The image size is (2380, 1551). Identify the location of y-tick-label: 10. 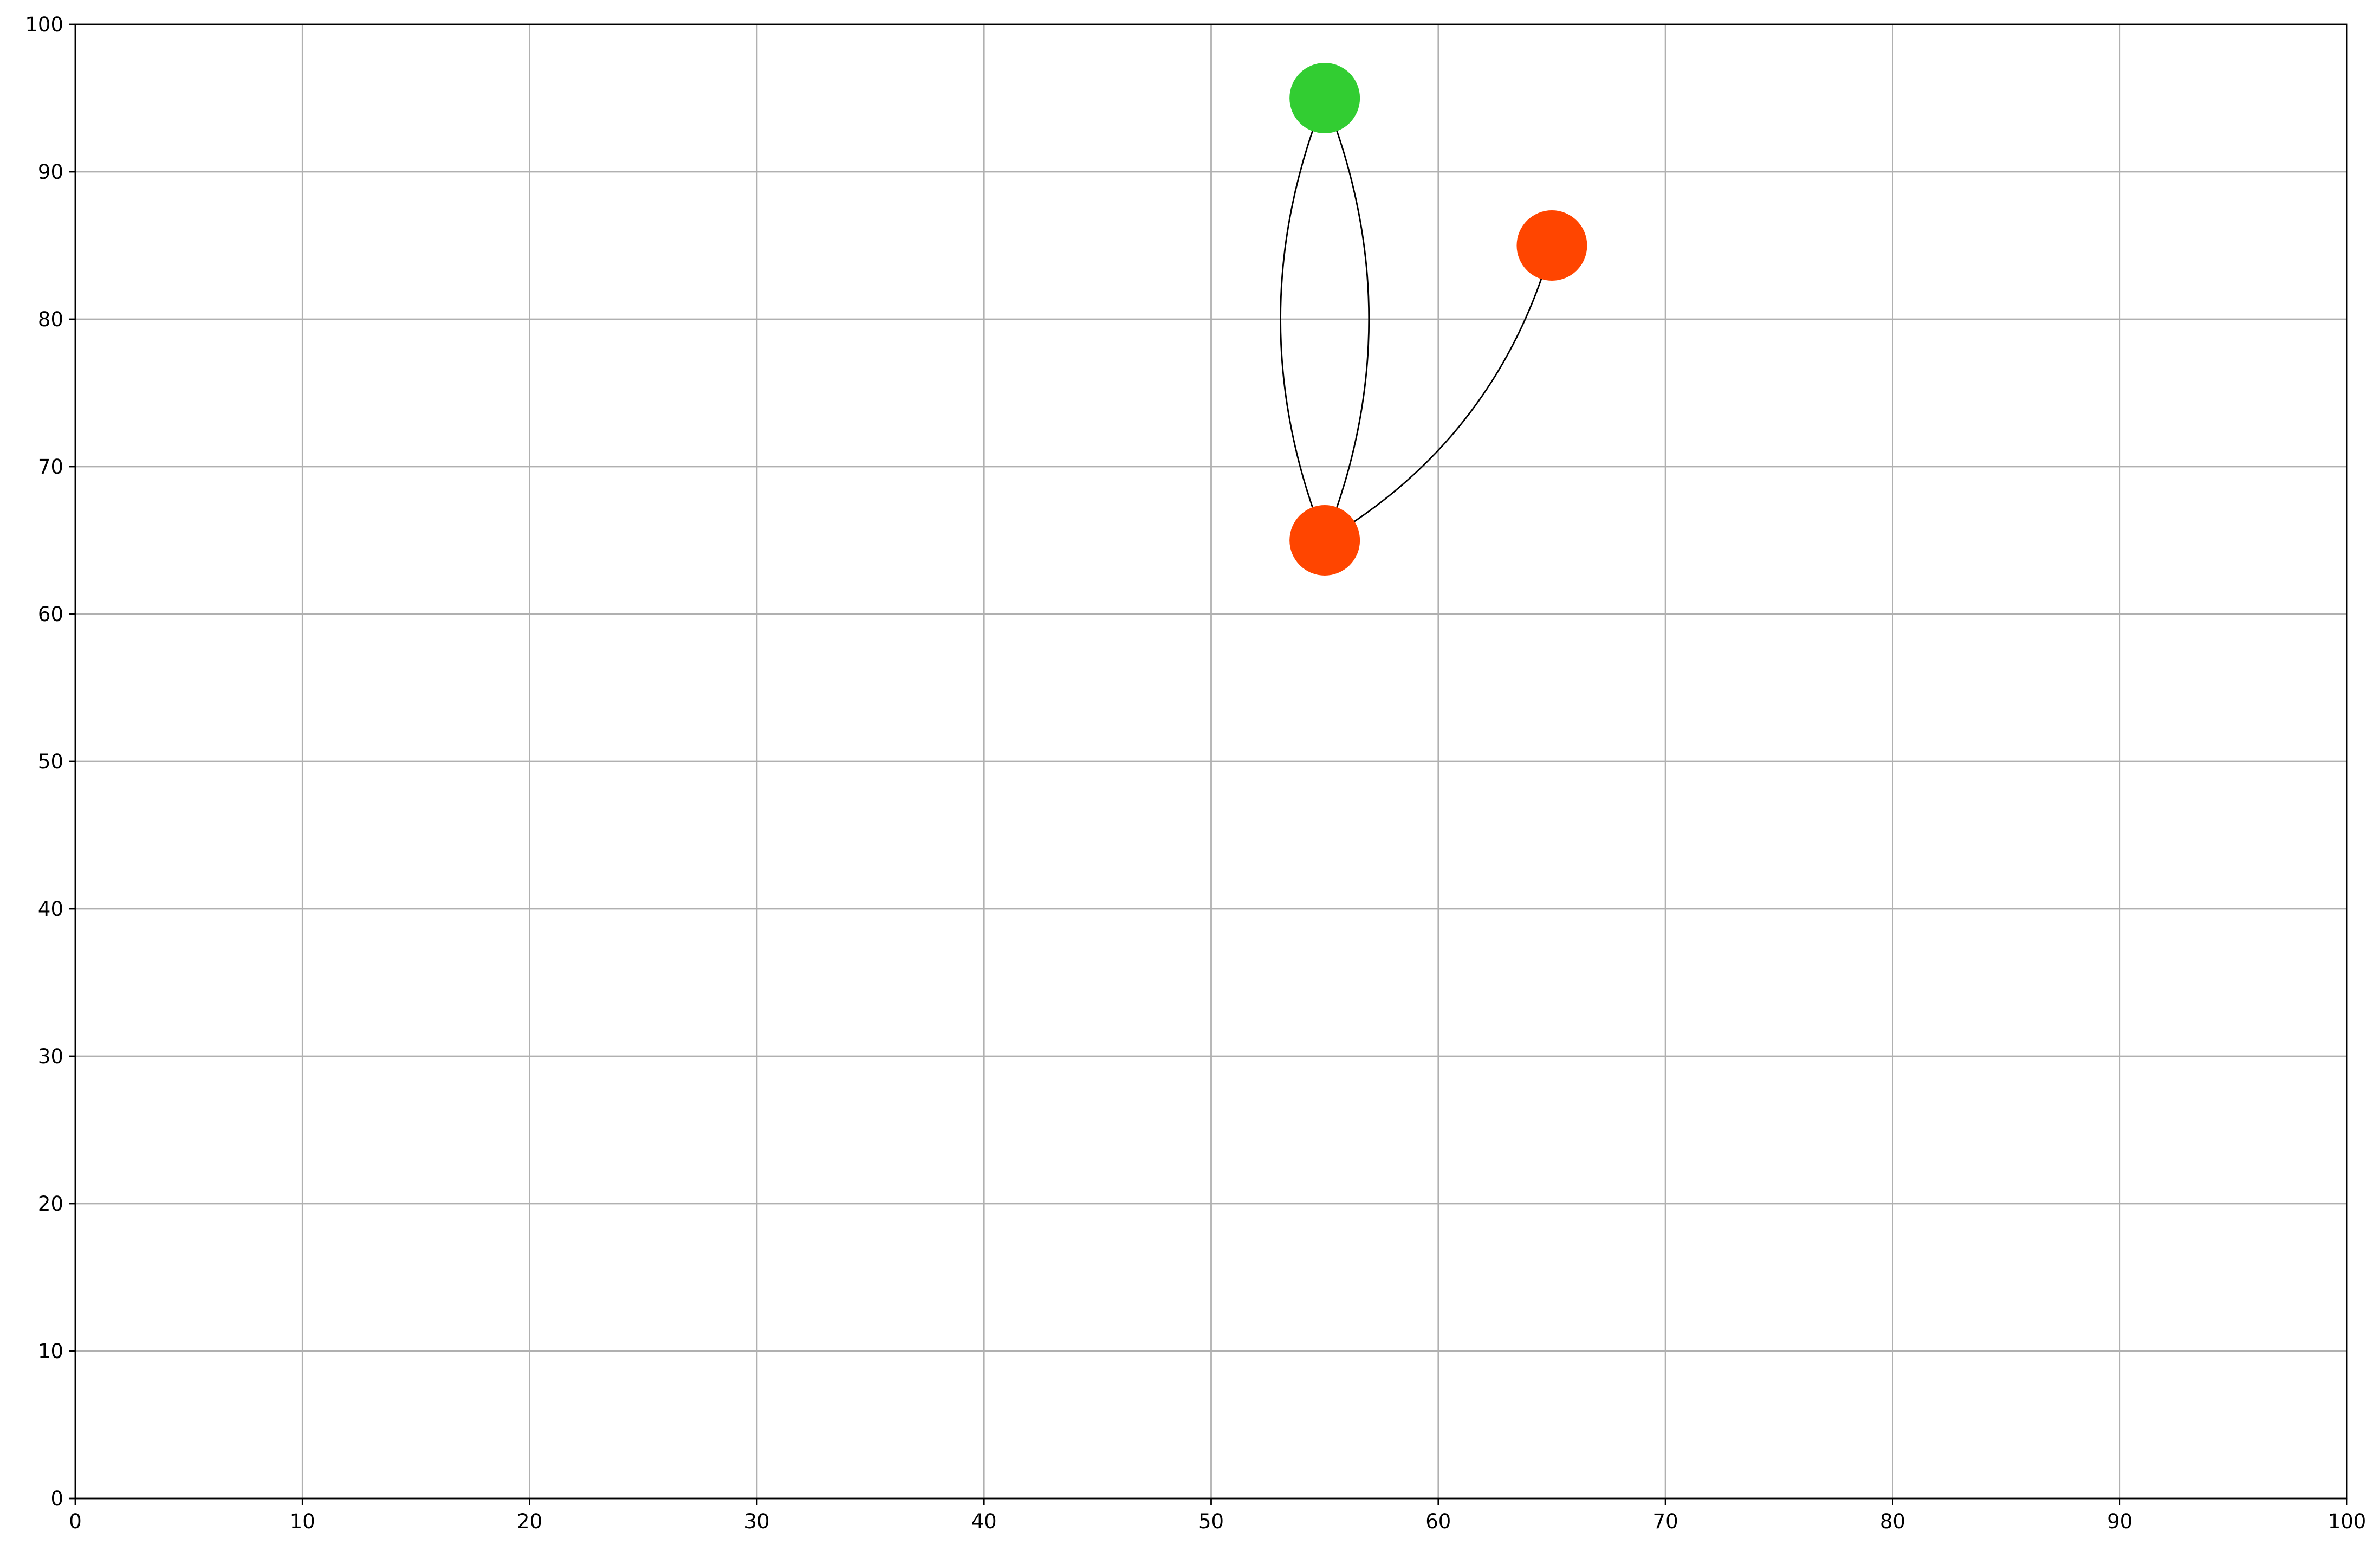
(51, 1351).